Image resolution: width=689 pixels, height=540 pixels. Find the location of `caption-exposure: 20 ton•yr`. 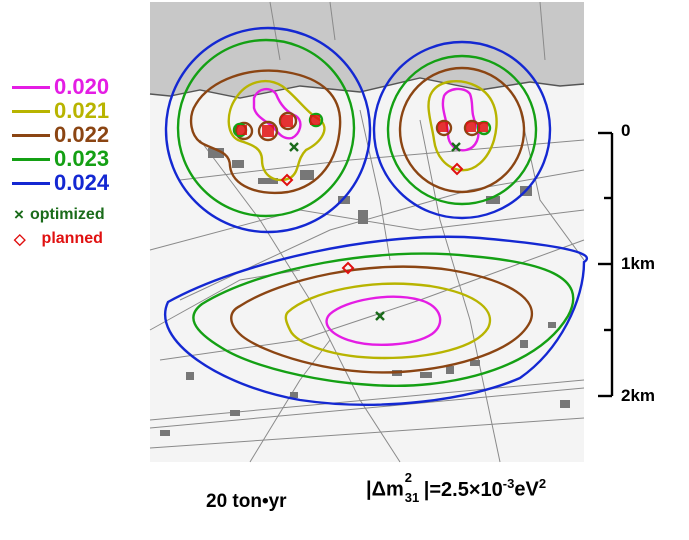

caption-exposure: 20 ton•yr is located at coordinates (246, 501).